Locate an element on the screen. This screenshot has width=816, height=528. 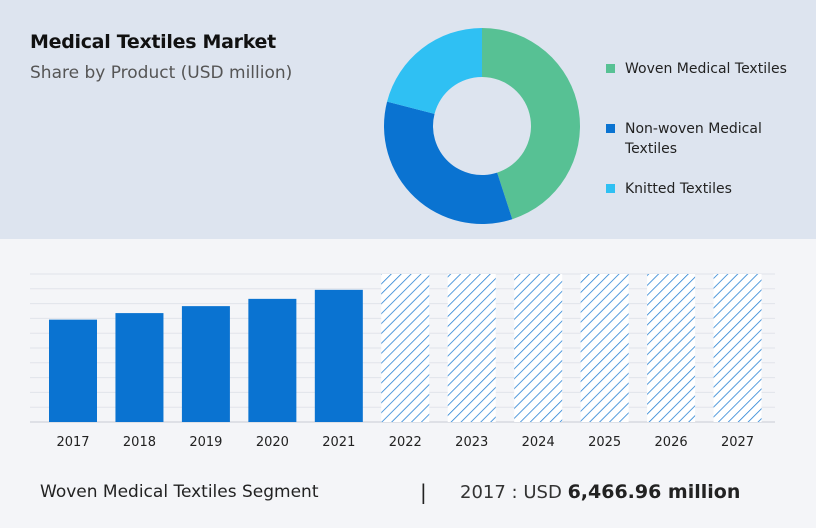
donut-slice-woven is located at coordinates (531, 124).